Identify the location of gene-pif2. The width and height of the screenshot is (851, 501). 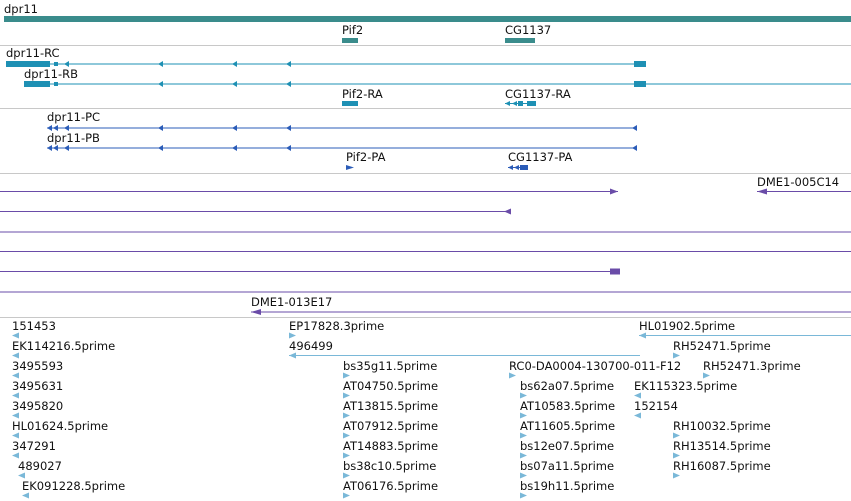
(350, 40).